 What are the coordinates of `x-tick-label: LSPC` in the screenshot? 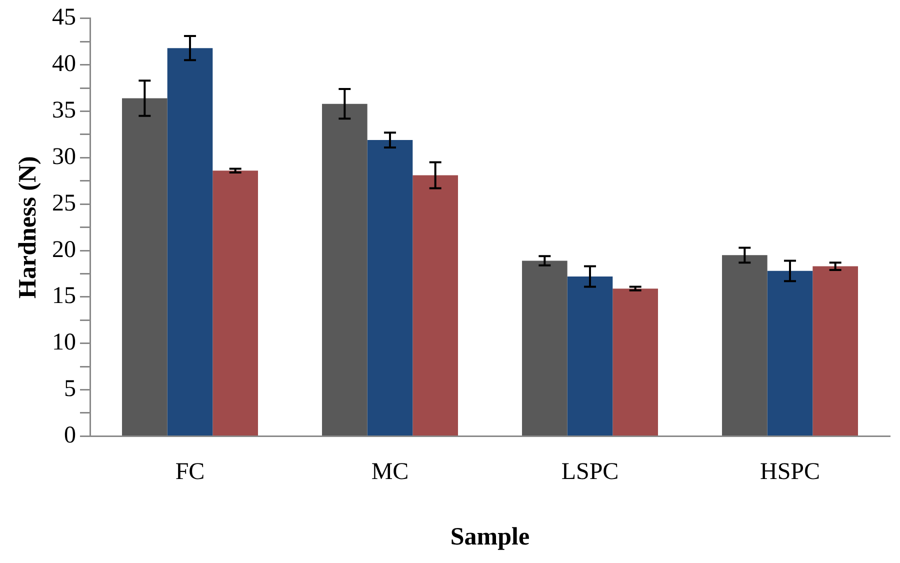 It's located at (590, 471).